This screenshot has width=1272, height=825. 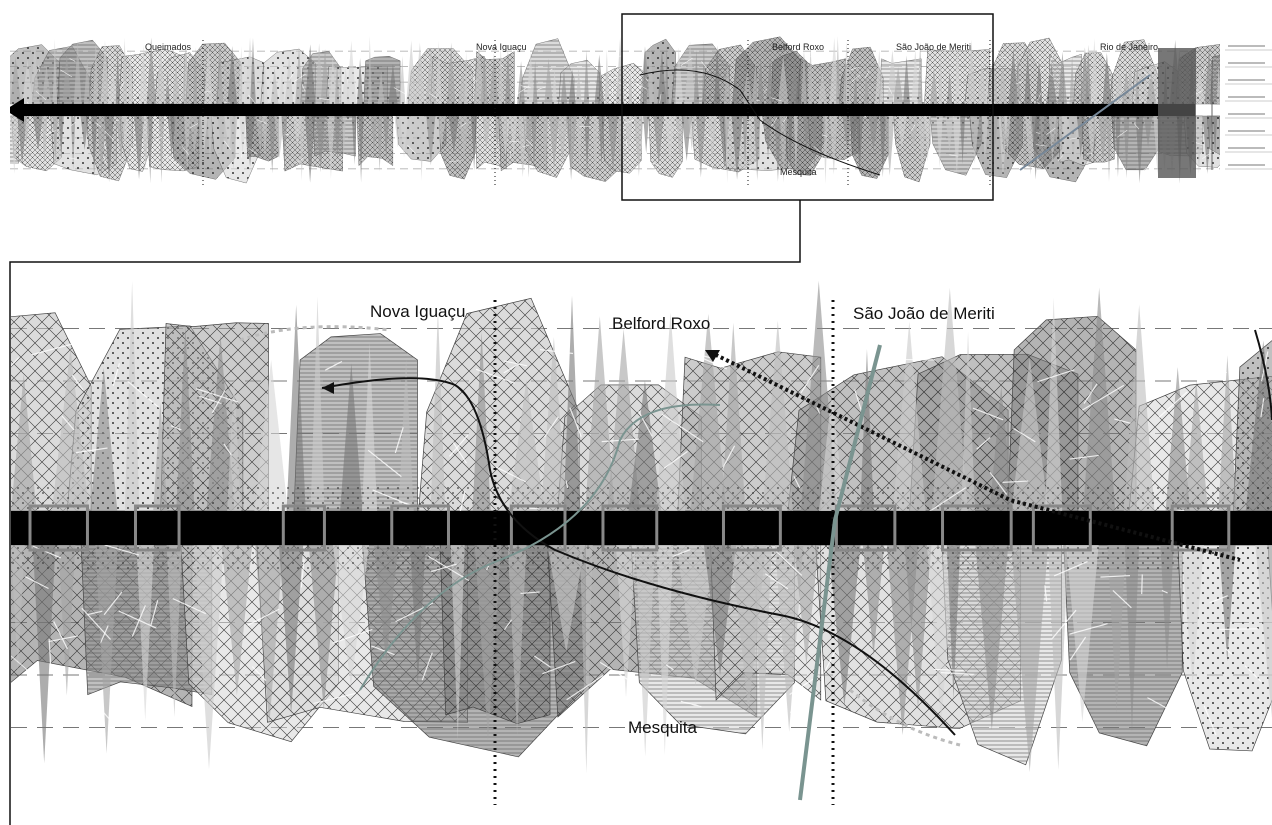 What do you see at coordinates (924, 313) in the screenshot?
I see `label: São João de Meriti` at bounding box center [924, 313].